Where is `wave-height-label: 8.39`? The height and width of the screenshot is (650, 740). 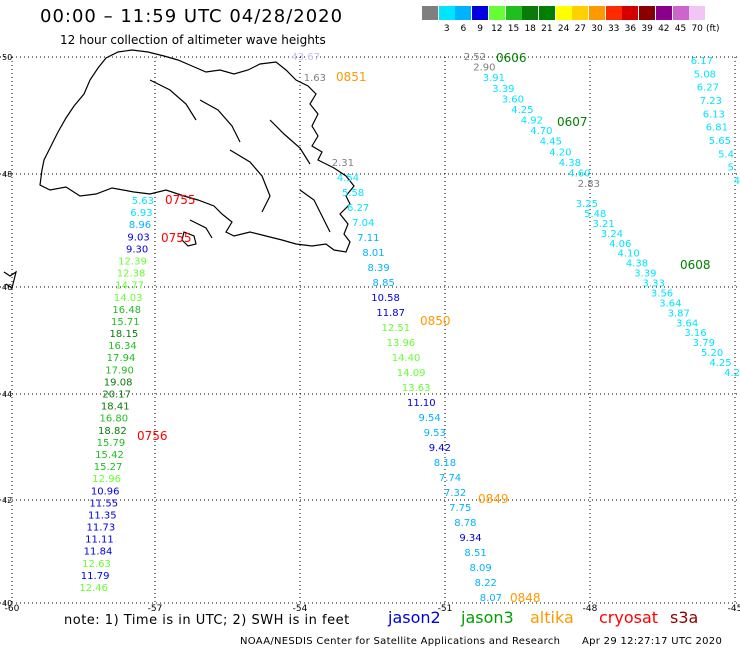
wave-height-label: 8.39 is located at coordinates (378, 268).